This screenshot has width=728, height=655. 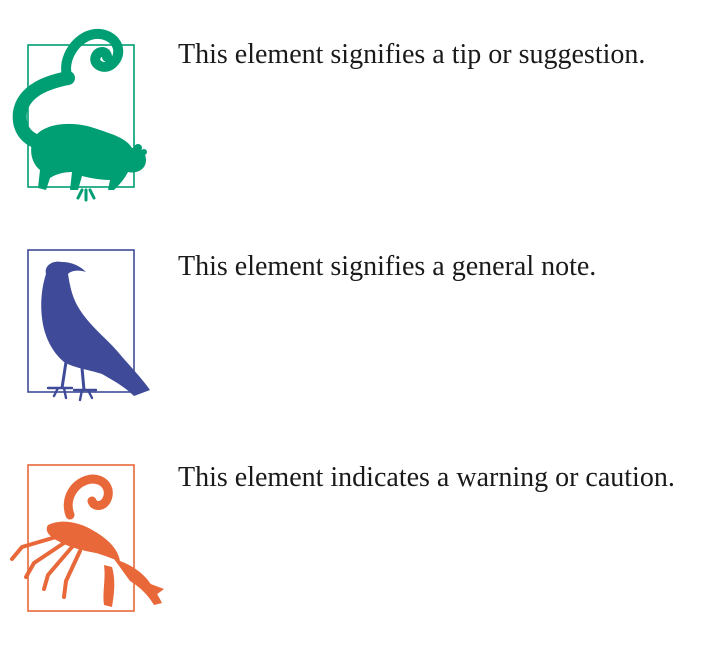 I want to click on crow-icon, so click(x=88, y=335).